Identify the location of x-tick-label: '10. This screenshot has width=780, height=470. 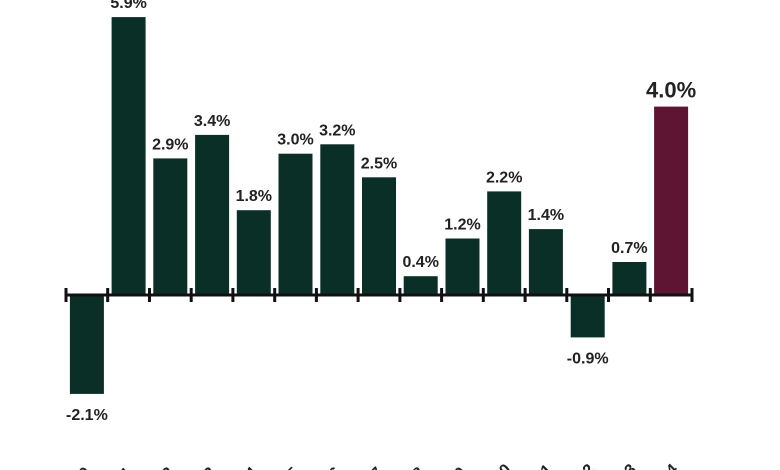
(500, 465).